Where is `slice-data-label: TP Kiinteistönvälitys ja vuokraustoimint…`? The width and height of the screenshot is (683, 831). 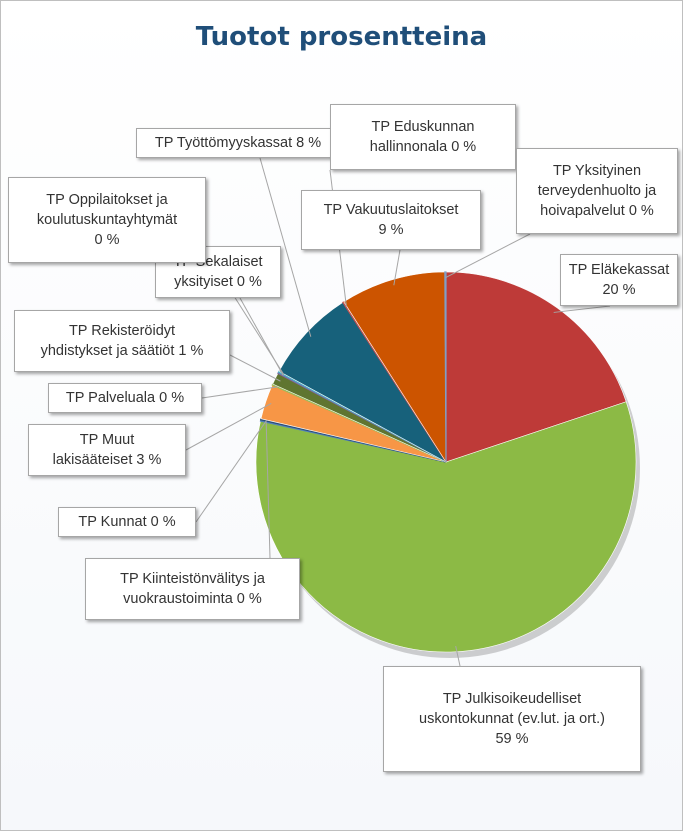 slice-data-label: TP Kiinteistönvälitys ja vuokraustoimint… is located at coordinates (192, 589).